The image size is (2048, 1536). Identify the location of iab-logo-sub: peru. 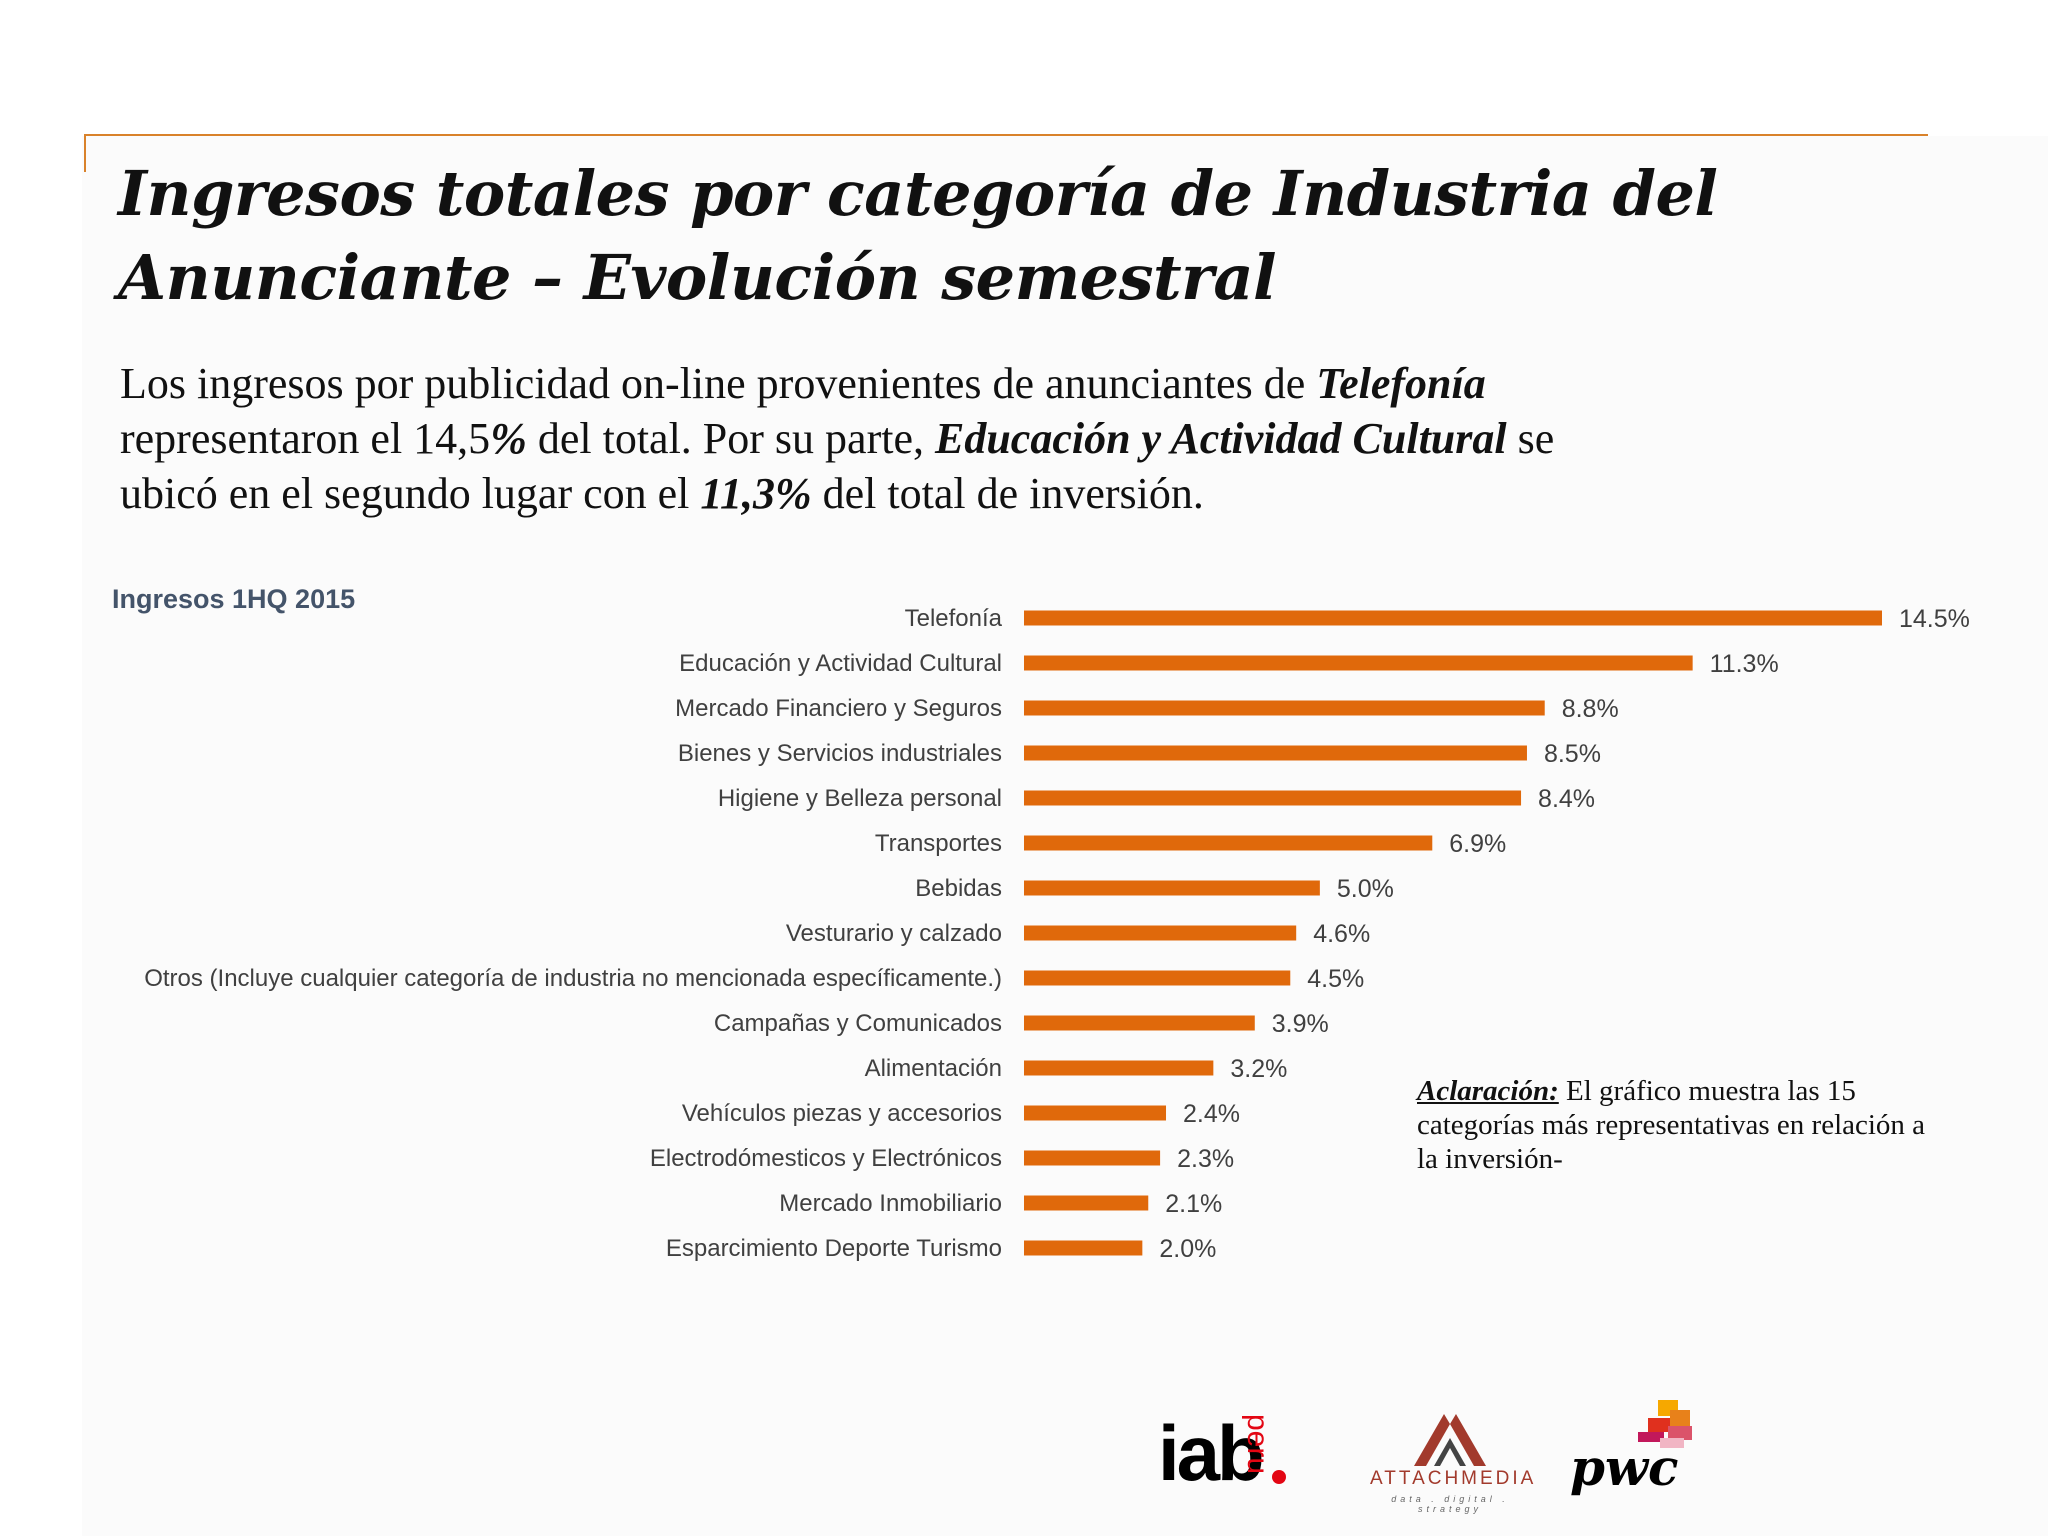
(1257, 1444).